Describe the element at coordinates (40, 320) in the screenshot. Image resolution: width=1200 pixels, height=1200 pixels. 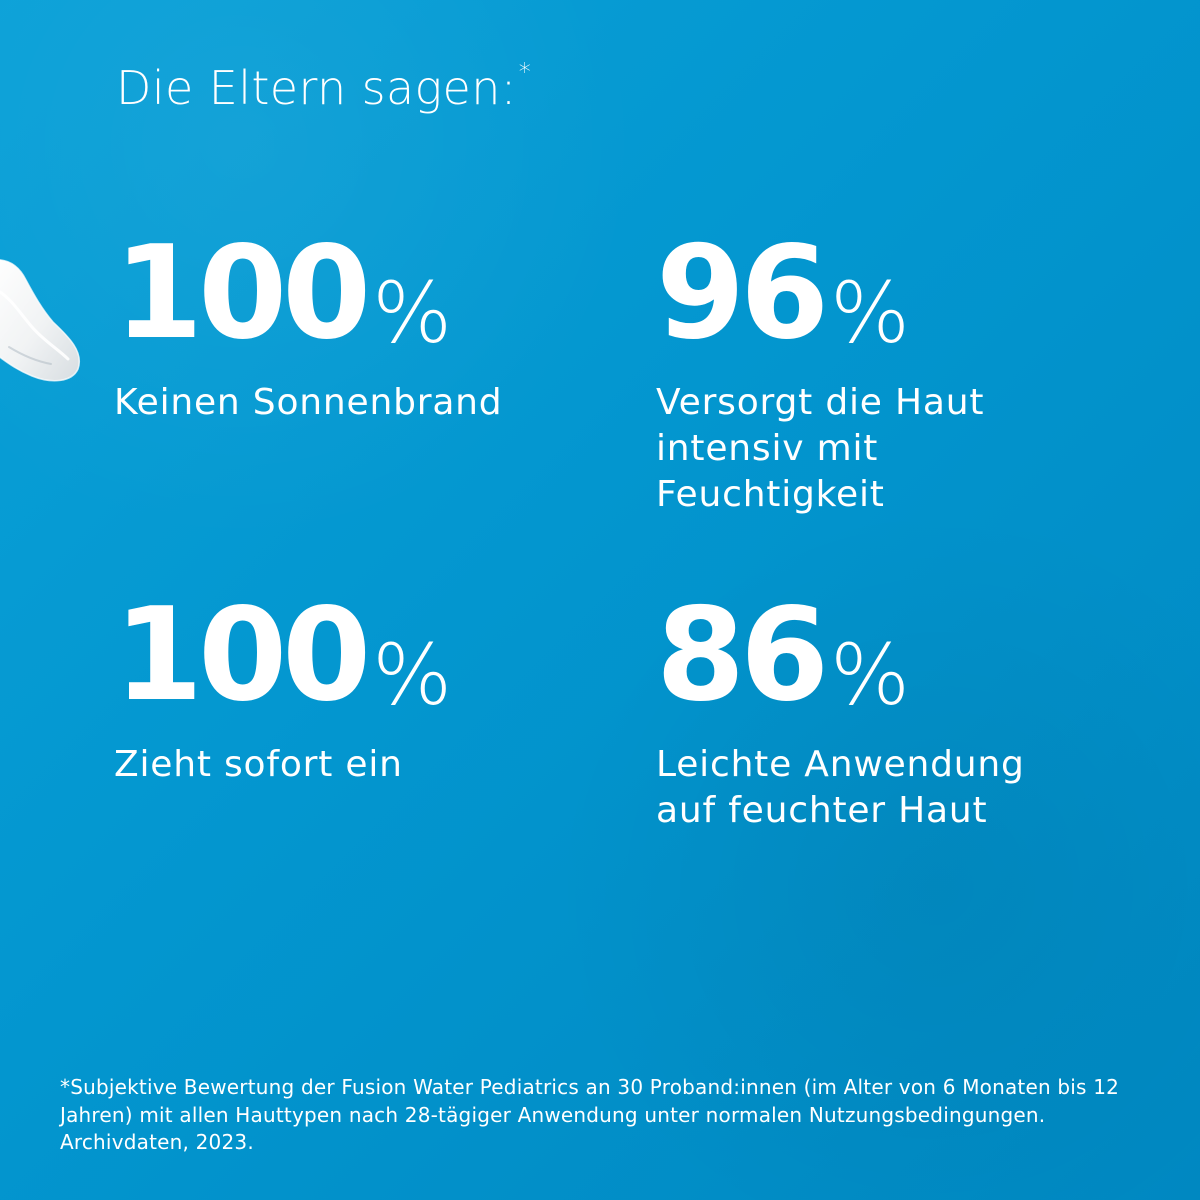
I see `cream-drop-icon` at that location.